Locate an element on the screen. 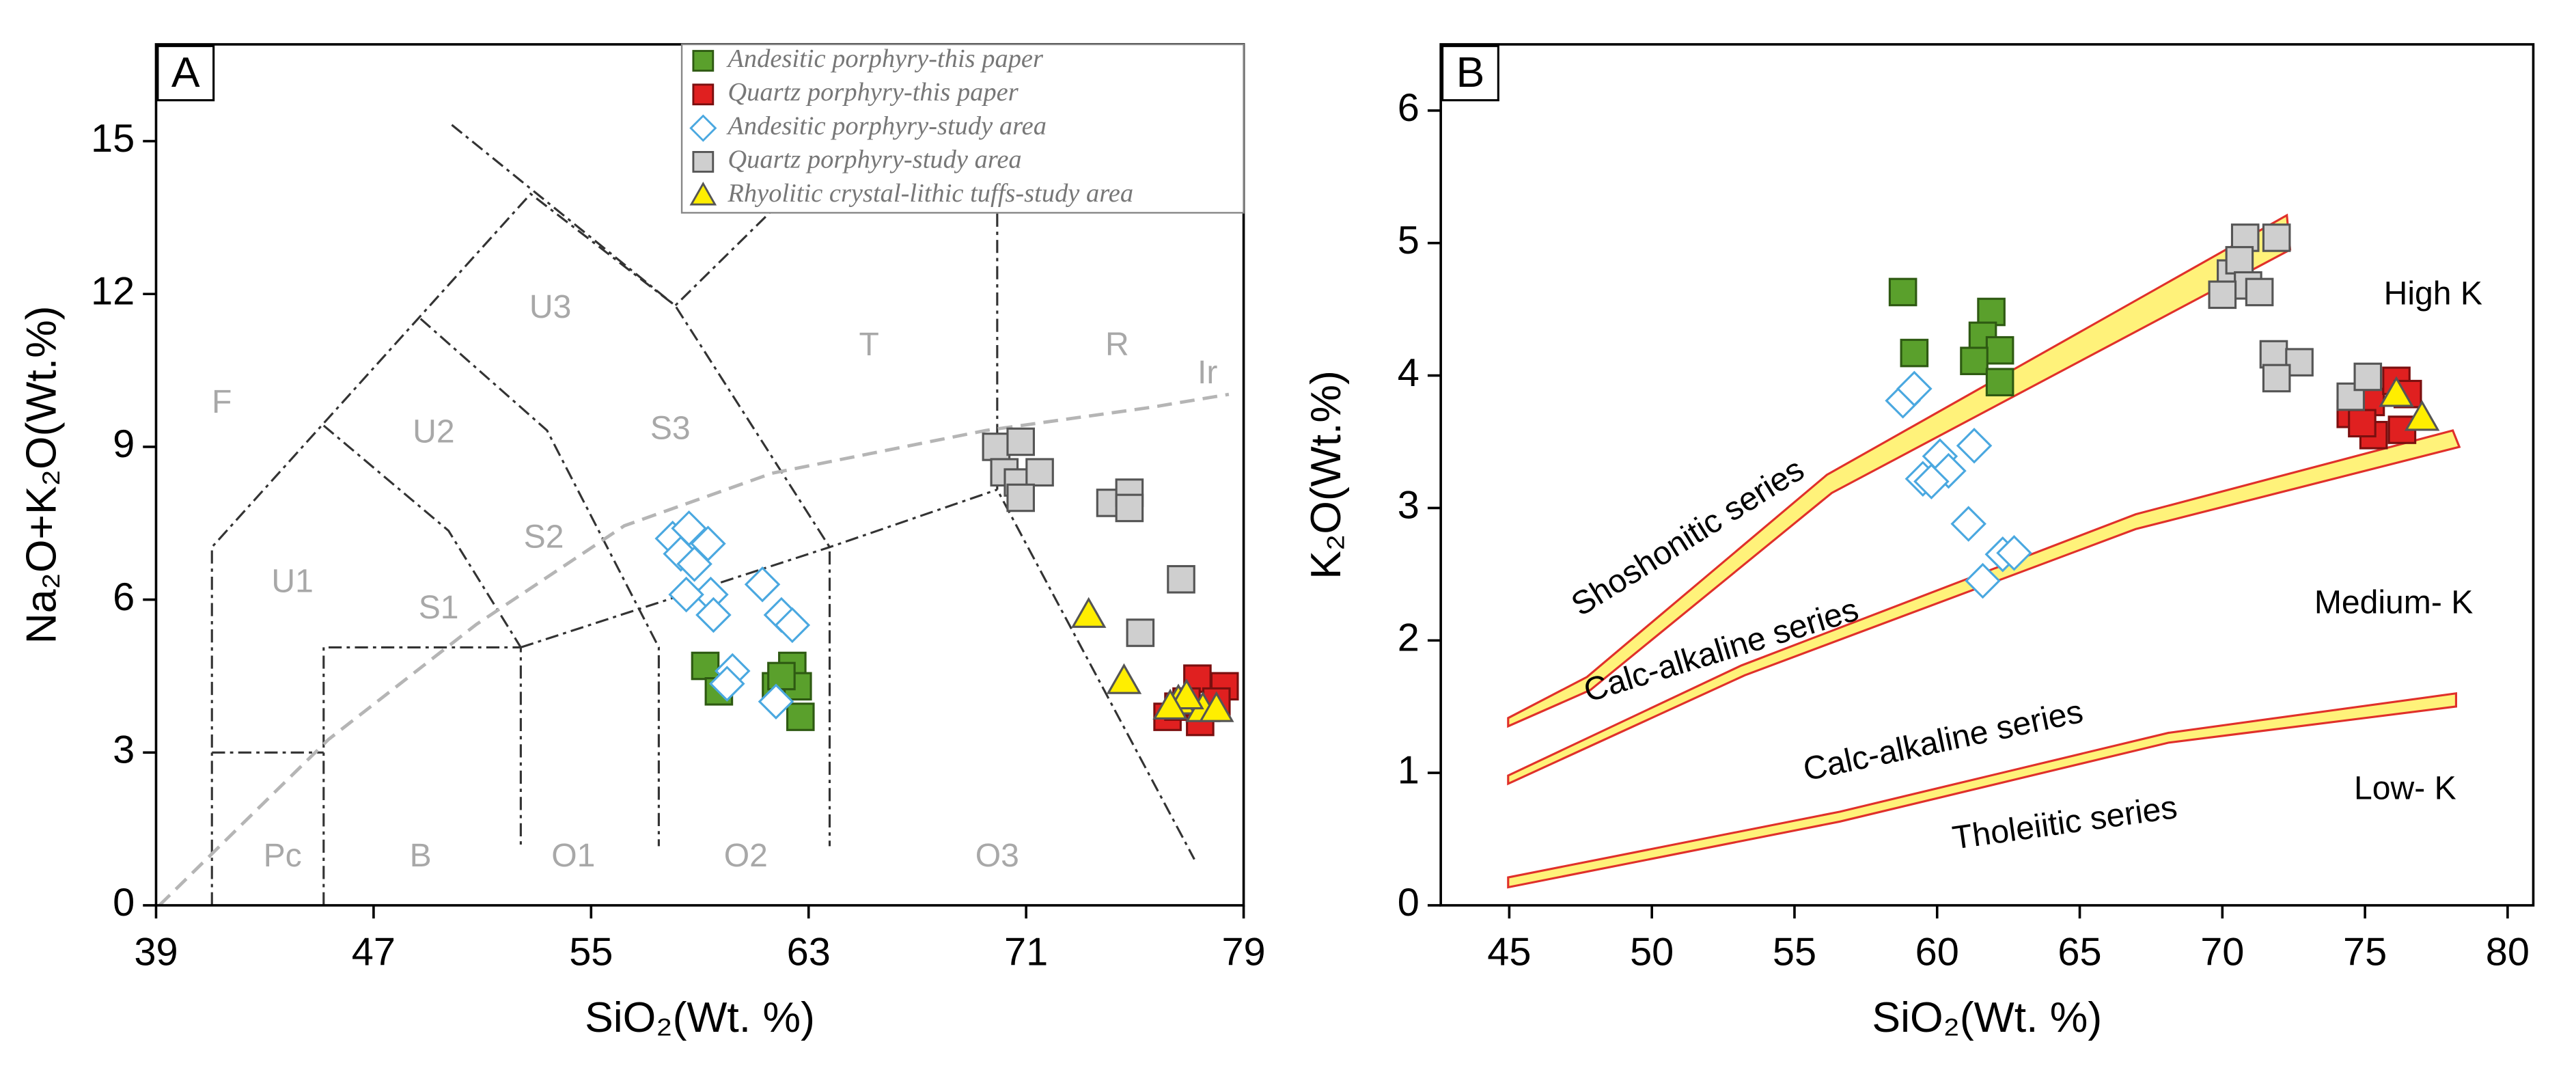 The image size is (2576, 1068). x-tick-label: 80 is located at coordinates (2508, 952).